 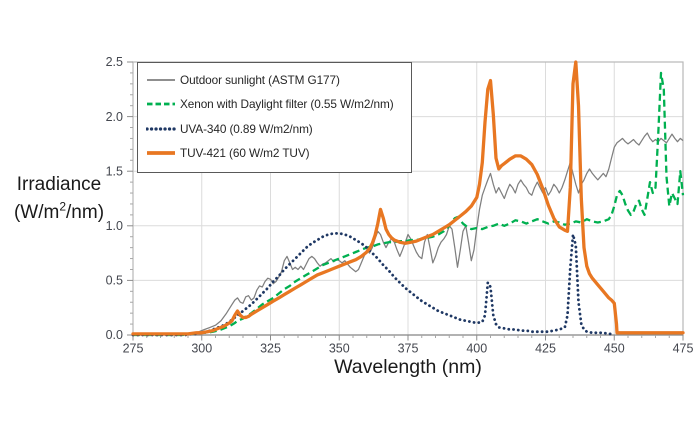 I want to click on svg-text: 425, so click(x=545, y=349).